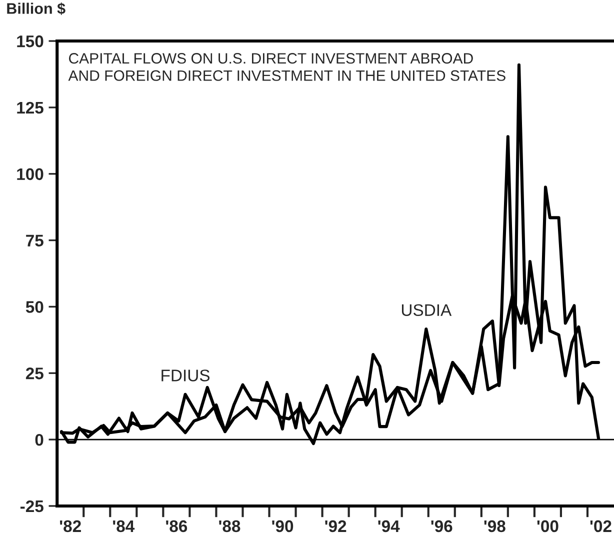  What do you see at coordinates (495, 526) in the screenshot?
I see `x-tick-label: '98` at bounding box center [495, 526].